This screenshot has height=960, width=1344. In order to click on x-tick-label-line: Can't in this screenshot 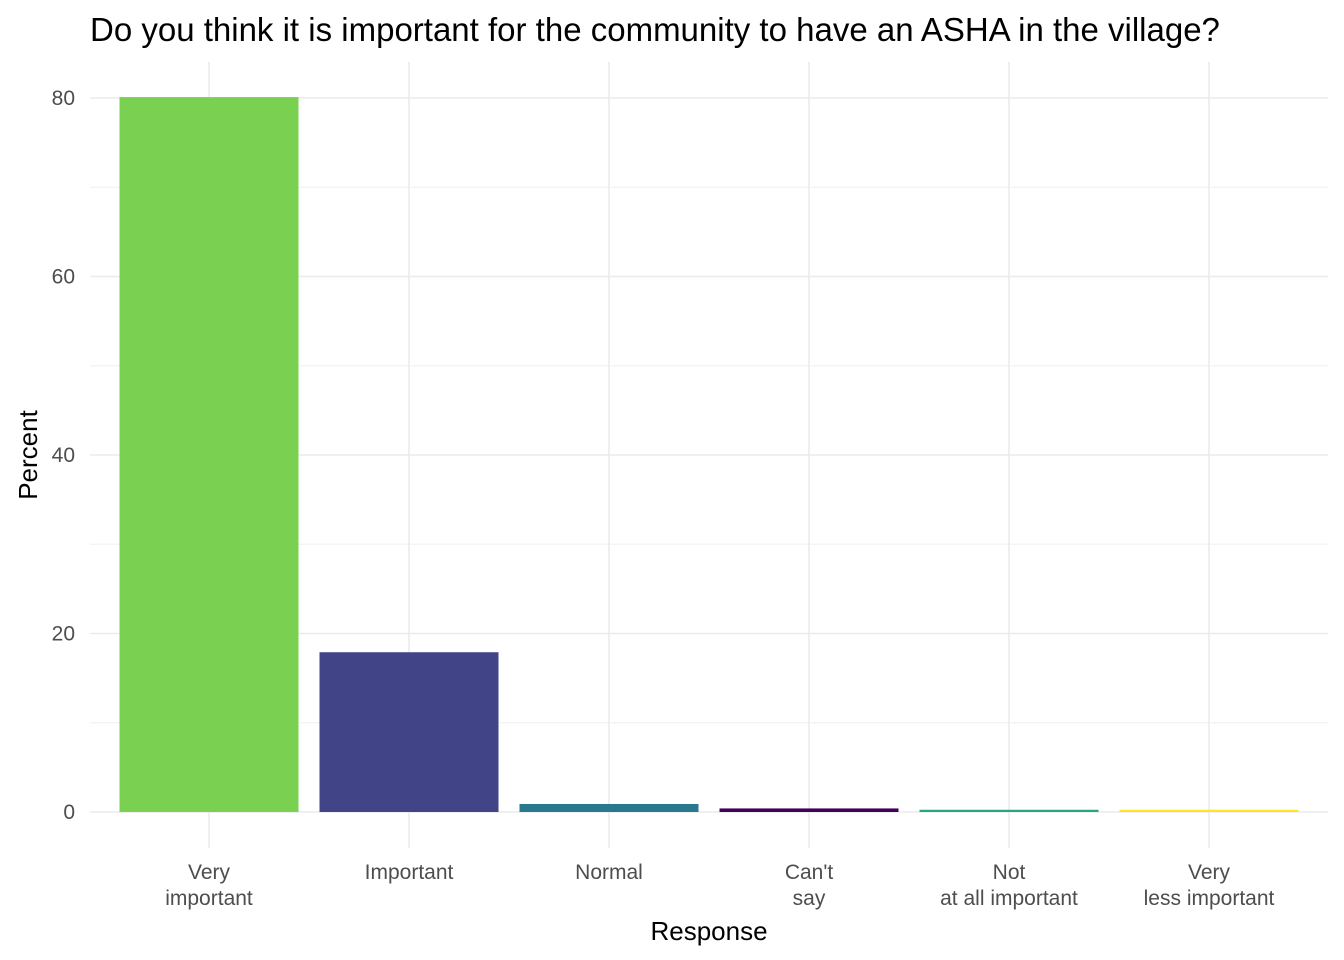, I will do `click(809, 872)`.